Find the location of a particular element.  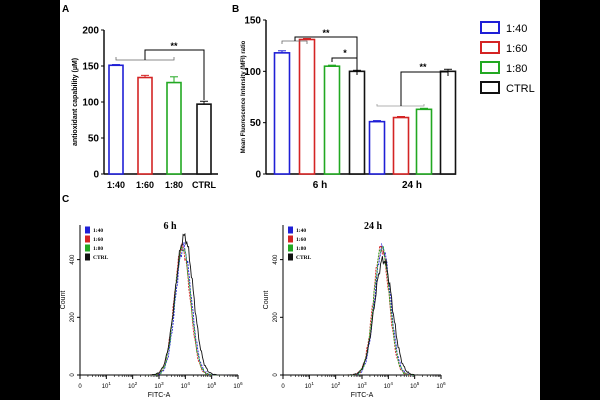

y-tick-label-a: 100 is located at coordinates (90, 103).